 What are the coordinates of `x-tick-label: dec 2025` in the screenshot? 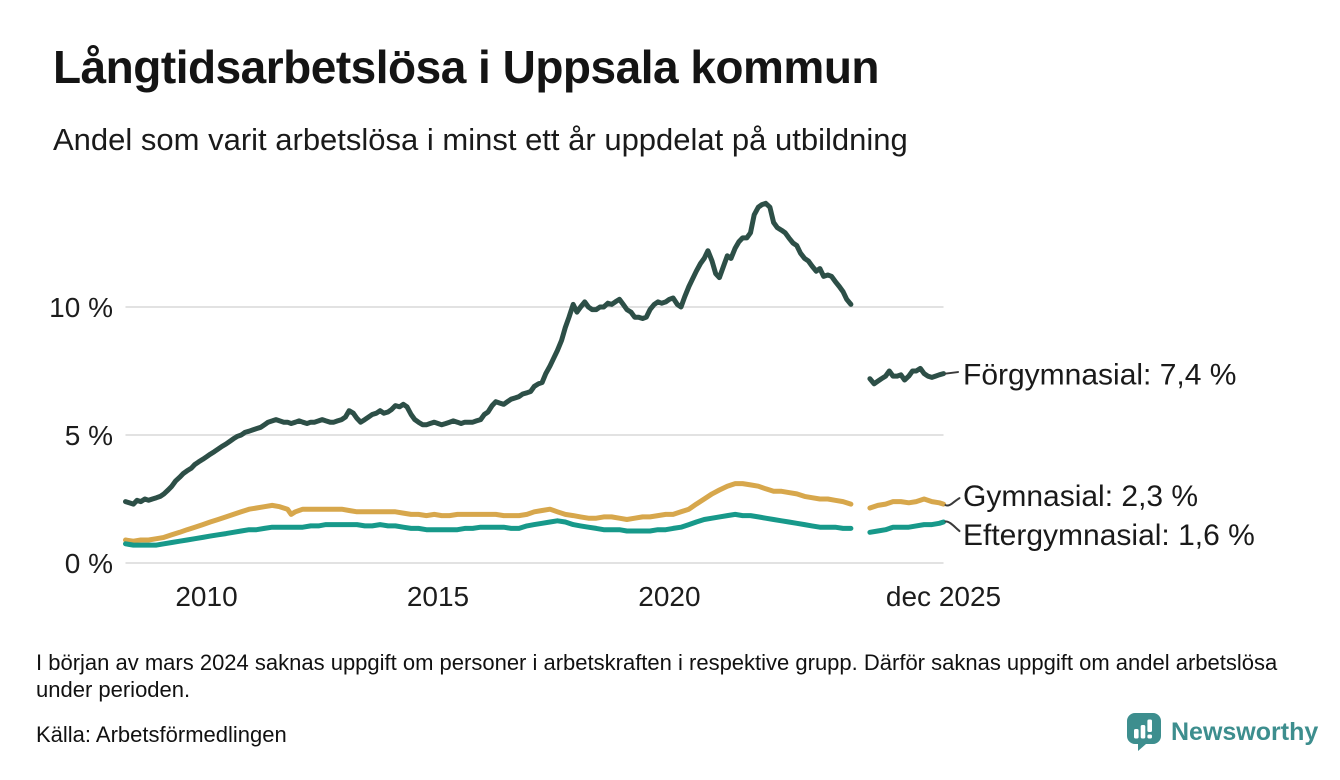 It's located at (943, 596).